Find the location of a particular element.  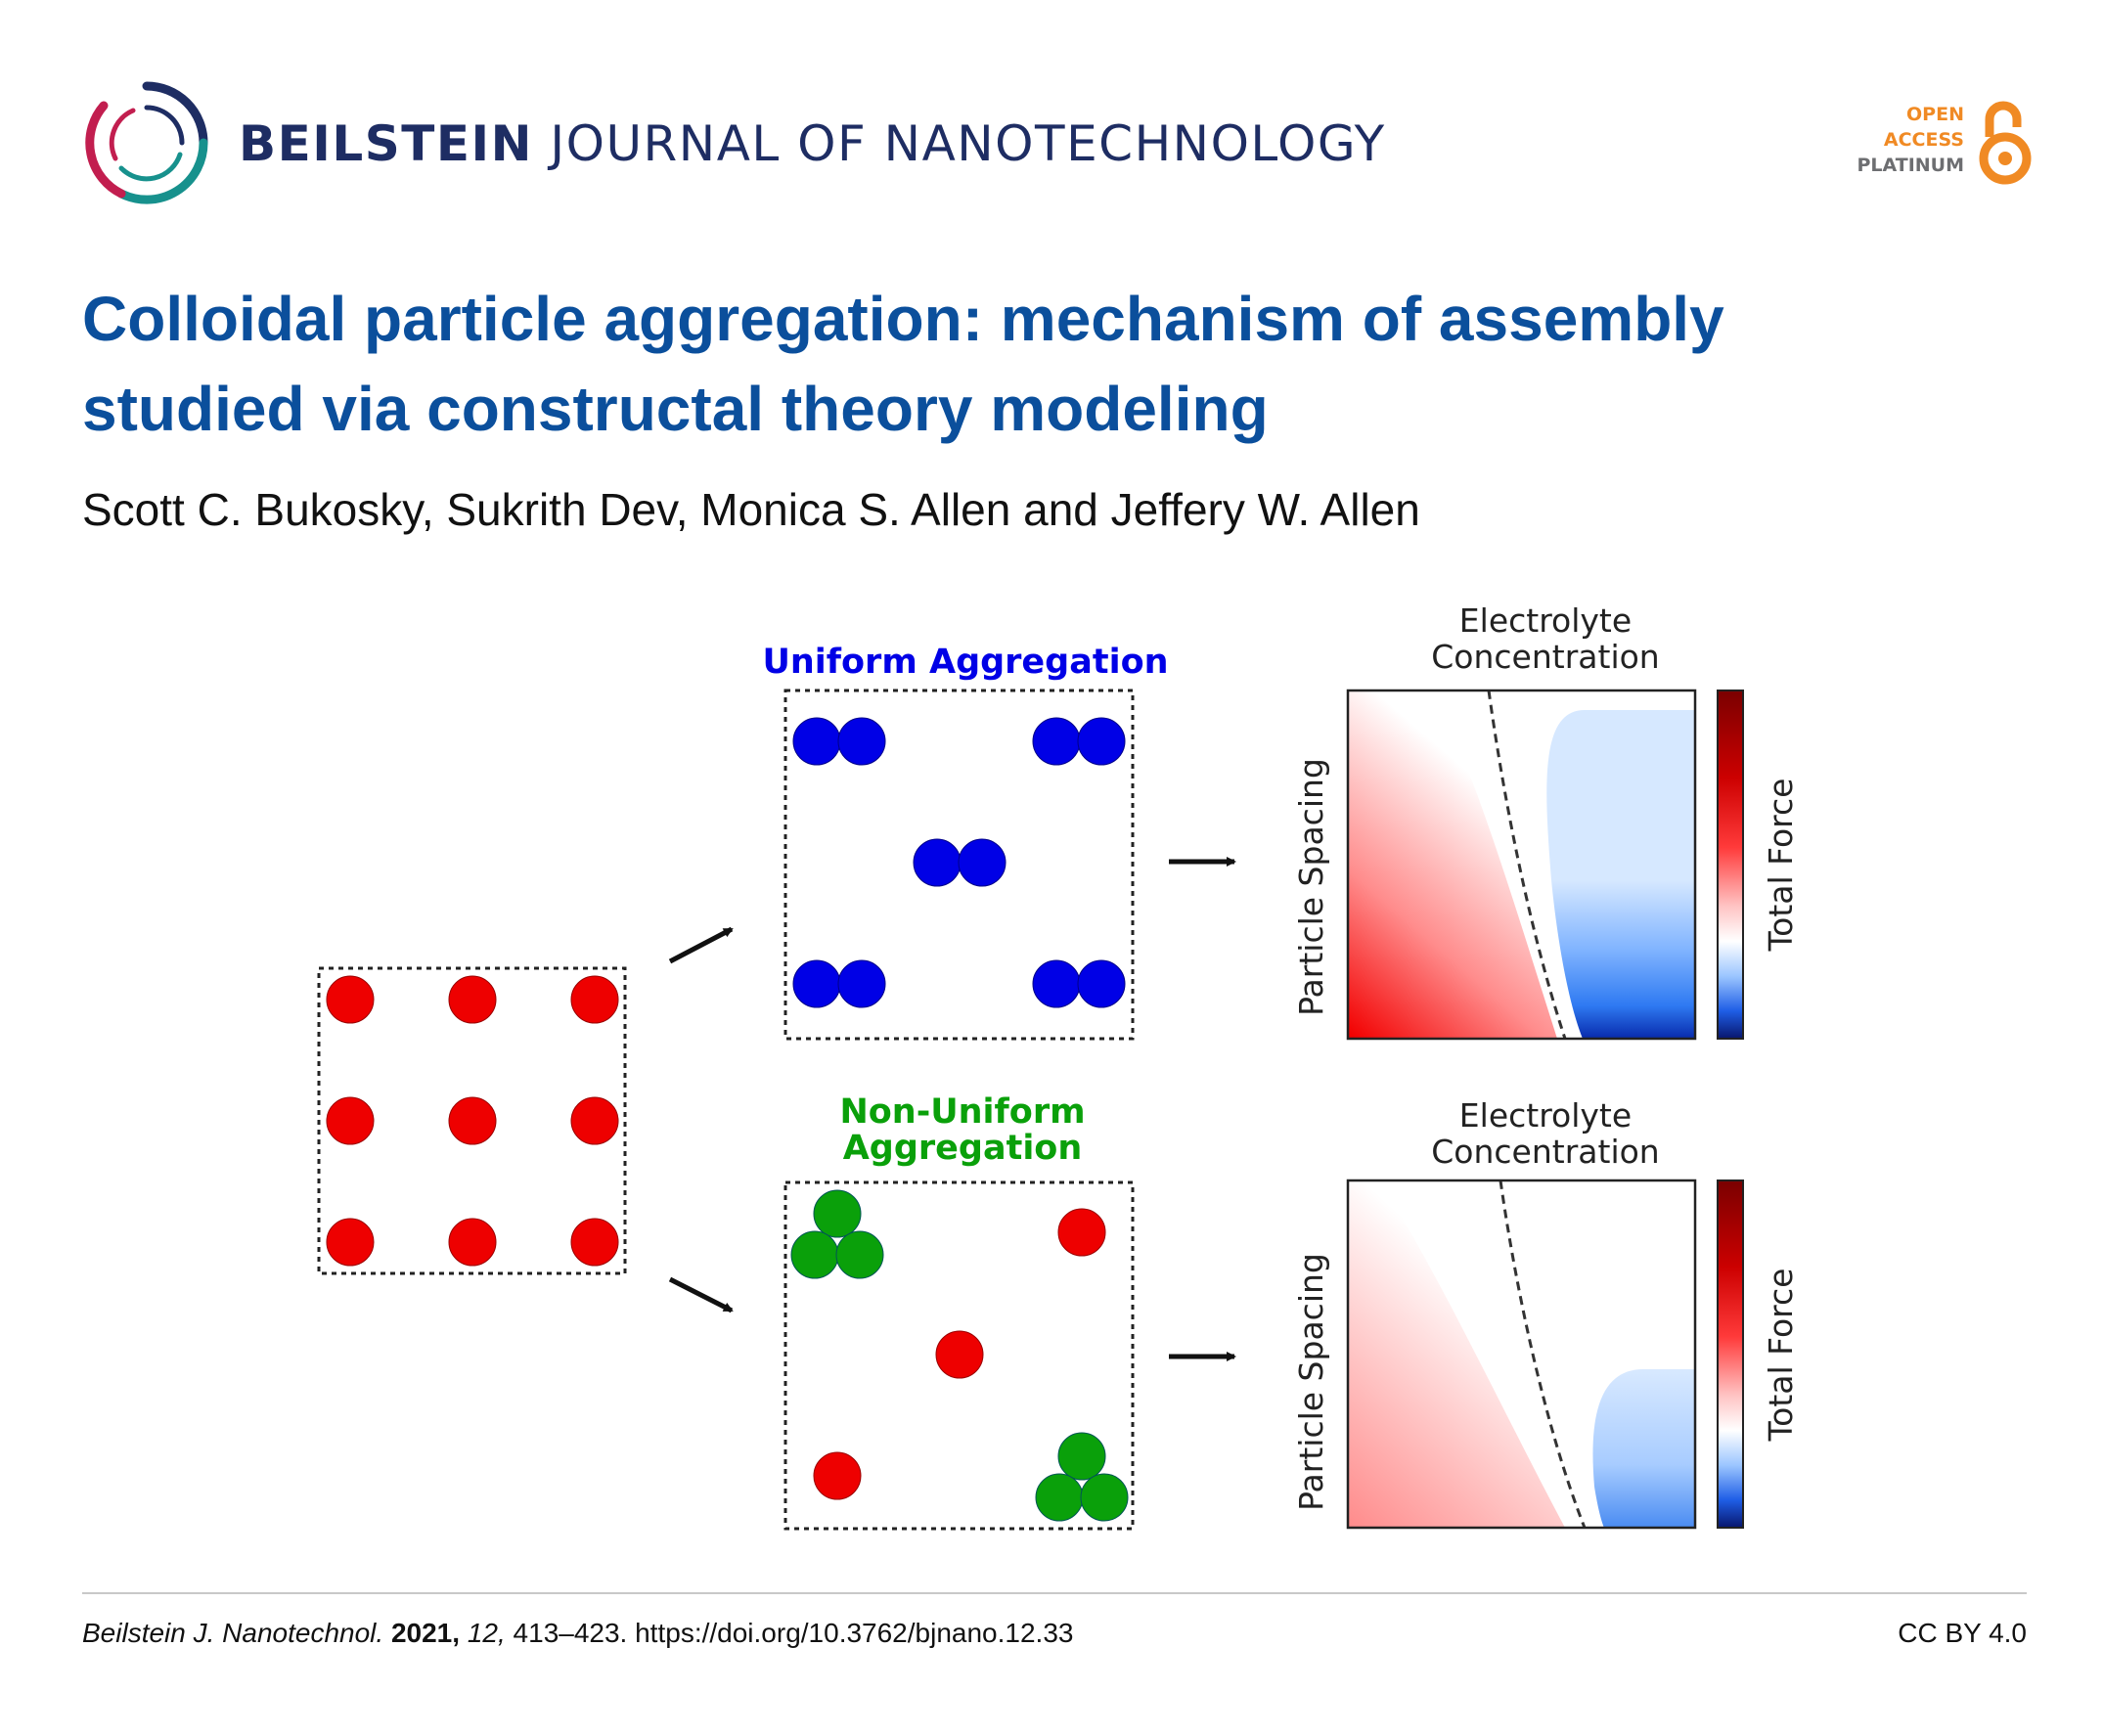

journal-name: BEILSTEIN JOURNAL OF NANOTECHNOLOGY is located at coordinates (812, 143).